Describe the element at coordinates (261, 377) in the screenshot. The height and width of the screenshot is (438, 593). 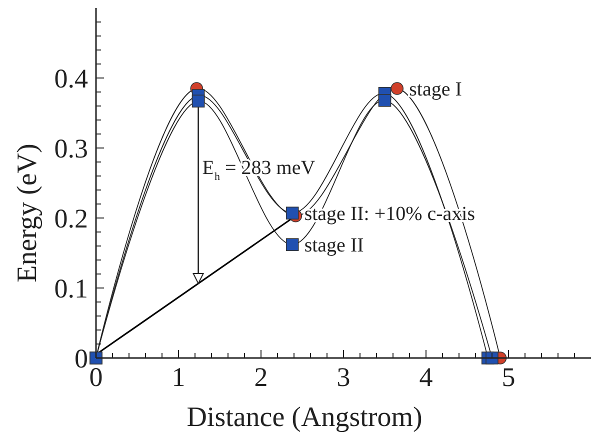
I see `x-tick-label: 2` at that location.